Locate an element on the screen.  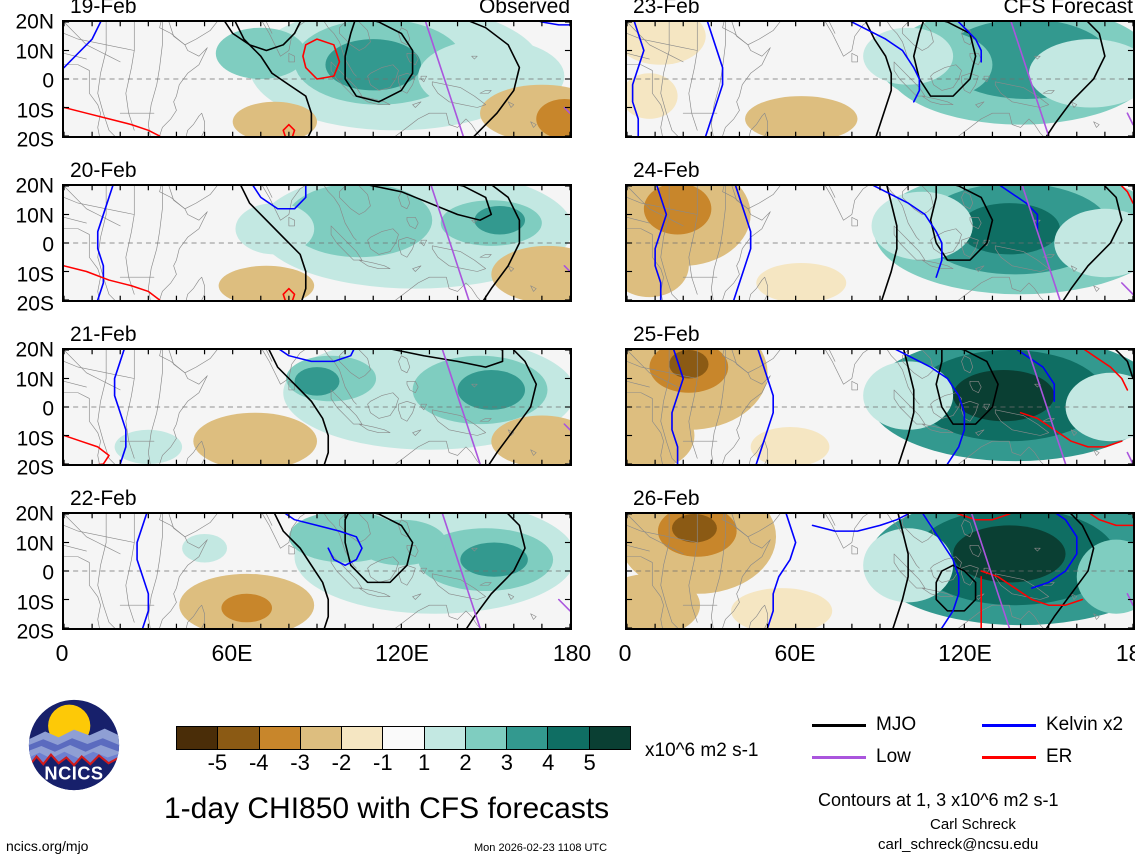
panel-19-feb: 19-Feb Observed is located at coordinates (317, 69).